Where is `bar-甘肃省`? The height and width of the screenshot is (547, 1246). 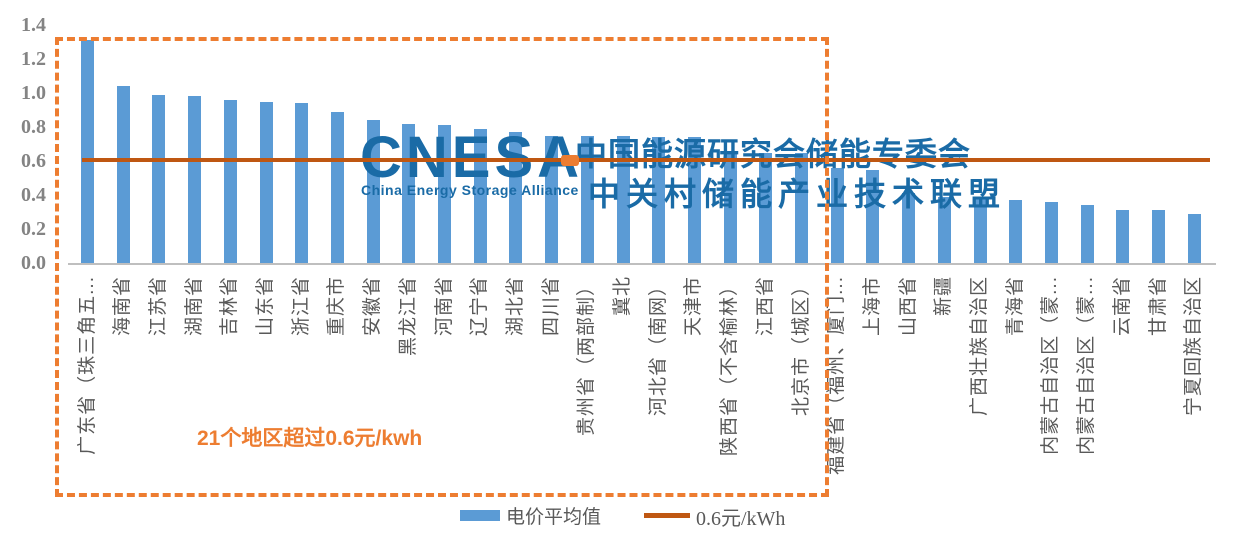
bar-甘肃省 is located at coordinates (1158, 236).